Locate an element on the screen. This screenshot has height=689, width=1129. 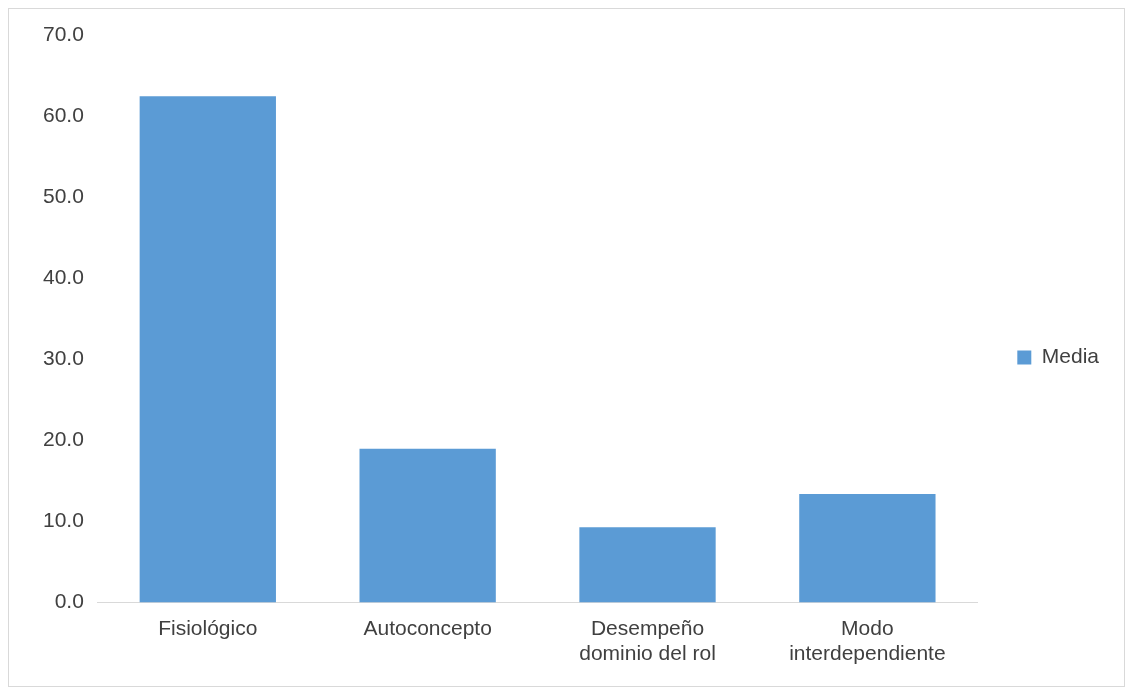
y-tick-label: 60.0 is located at coordinates (63, 115).